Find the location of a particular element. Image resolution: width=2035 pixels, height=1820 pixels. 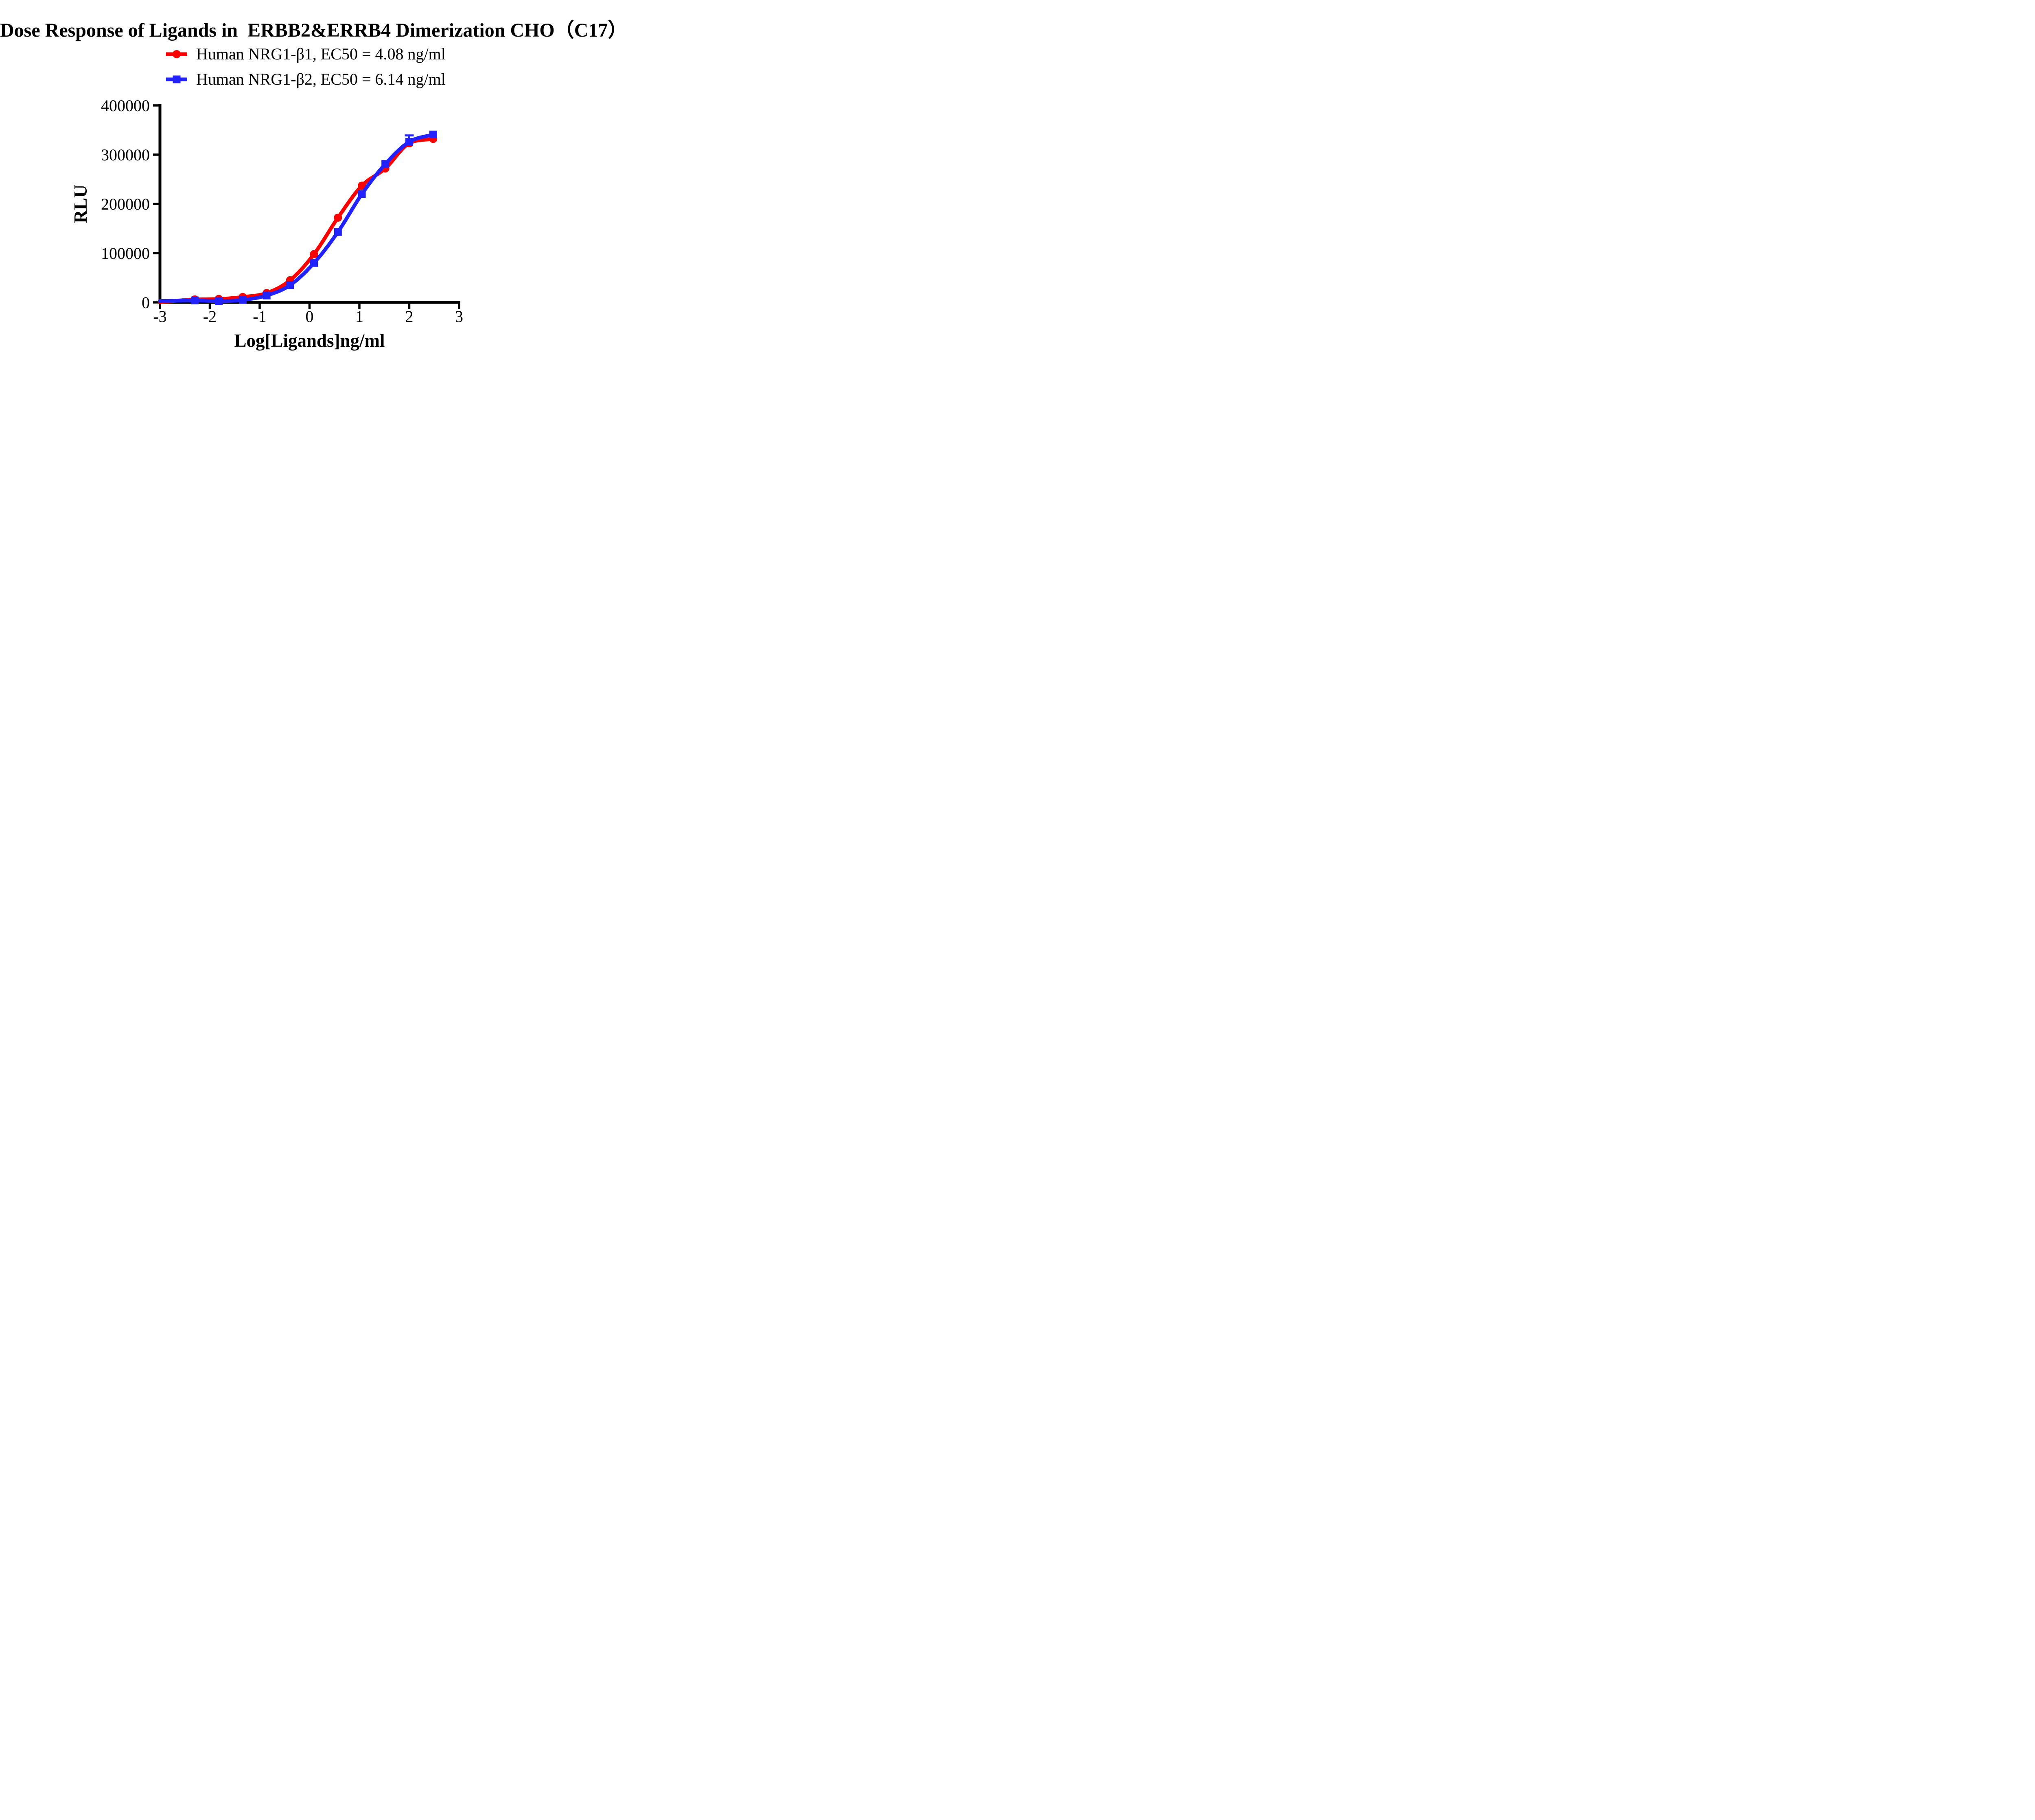

fit-curve is located at coordinates (296, 221).